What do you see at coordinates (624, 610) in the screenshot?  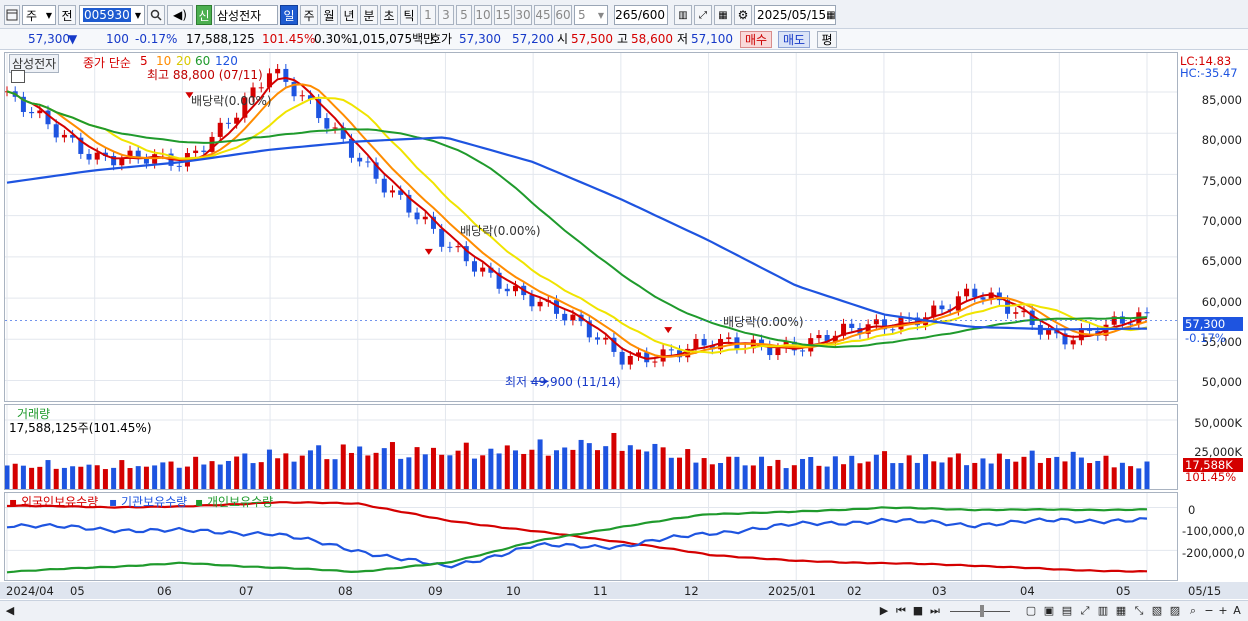 I see `chart-scroll-bar: ◀ ▶ ⏮ ■ ⏭ ▢ ▣ ▤ ⤢ ▥ ▦ ⤡ ▧ ▨ ⌕ − + A` at bounding box center [624, 610].